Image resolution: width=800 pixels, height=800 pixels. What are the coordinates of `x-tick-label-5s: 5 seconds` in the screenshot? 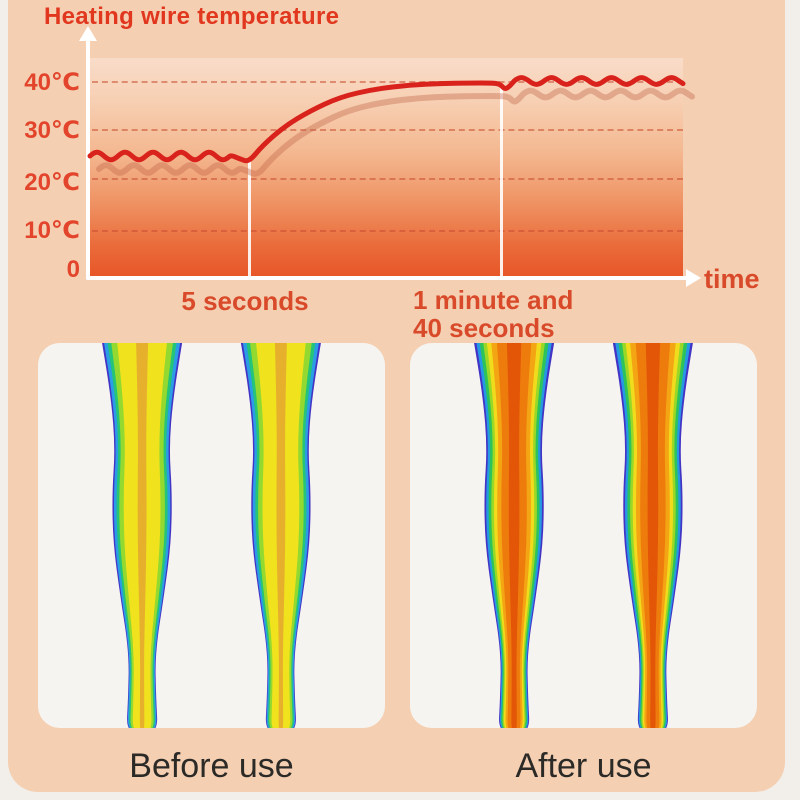 It's located at (245, 301).